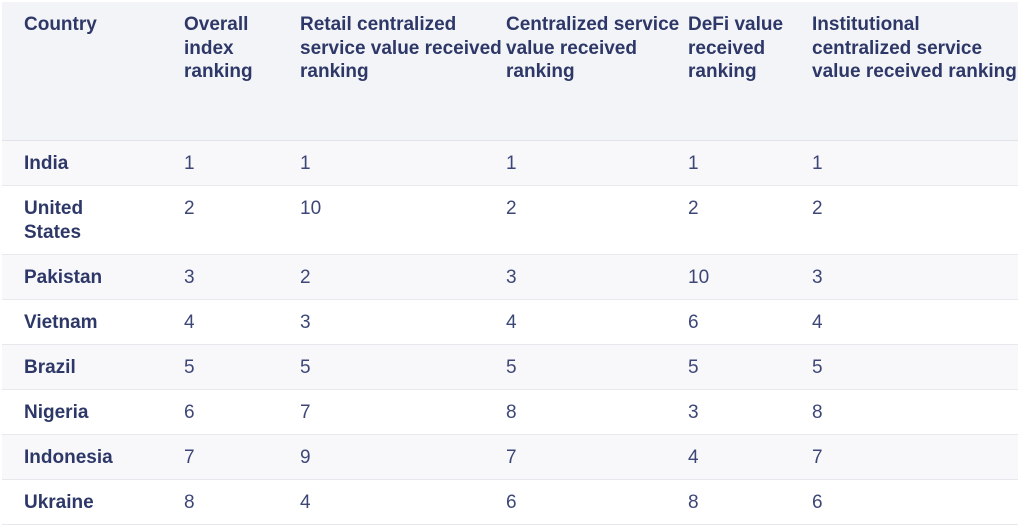  I want to click on header-overall-index-ranking: Overall index ranking, so click(218, 48).